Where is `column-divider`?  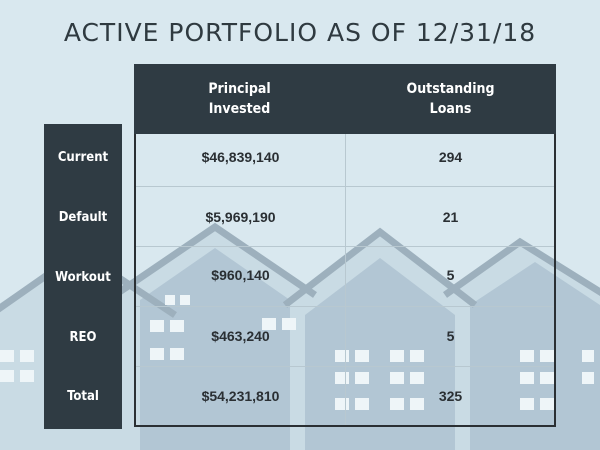 column-divider is located at coordinates (345, 279).